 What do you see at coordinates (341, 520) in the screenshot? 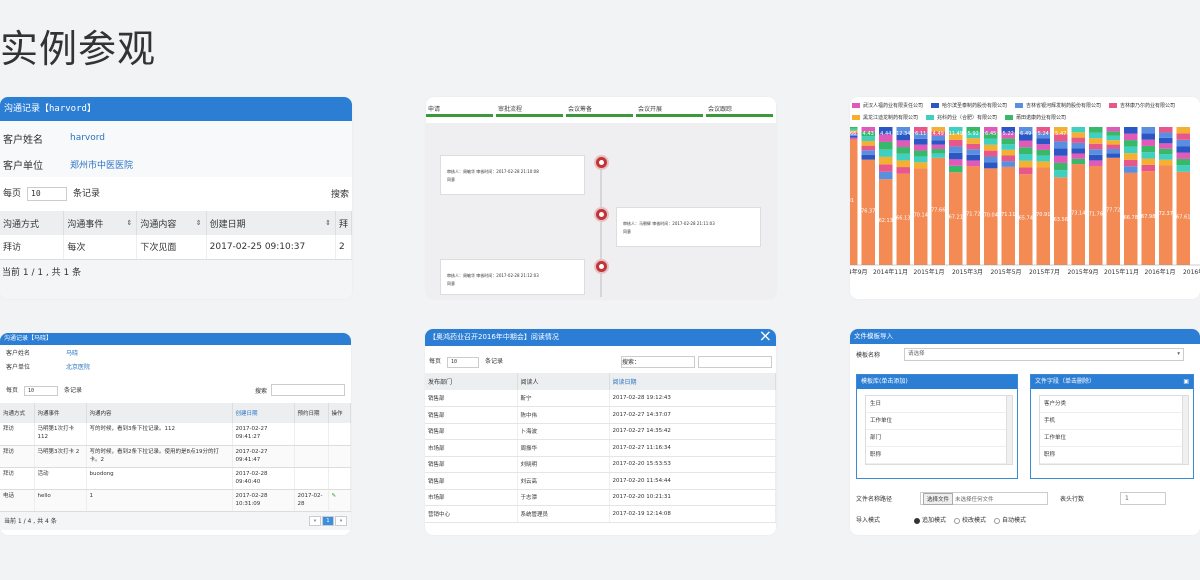
I see `next-page-button: »` at bounding box center [341, 520].